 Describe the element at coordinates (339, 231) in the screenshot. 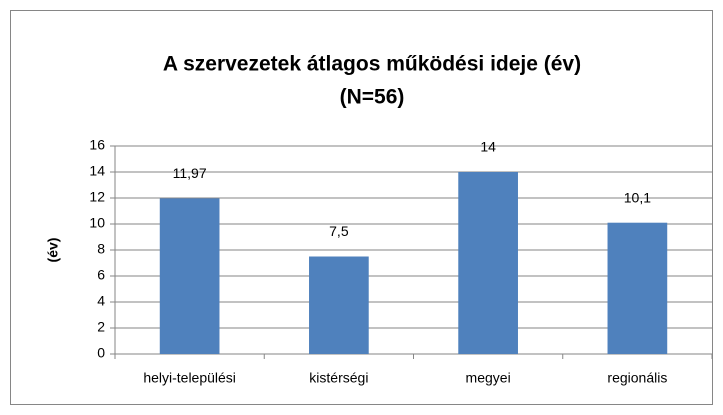

I see `data-label: 7,5` at that location.